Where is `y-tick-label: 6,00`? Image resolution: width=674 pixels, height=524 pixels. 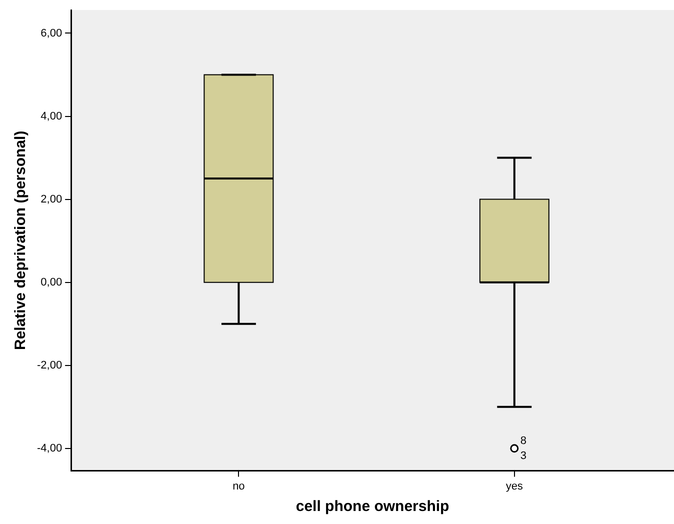 y-tick-label: 6,00 is located at coordinates (51, 33).